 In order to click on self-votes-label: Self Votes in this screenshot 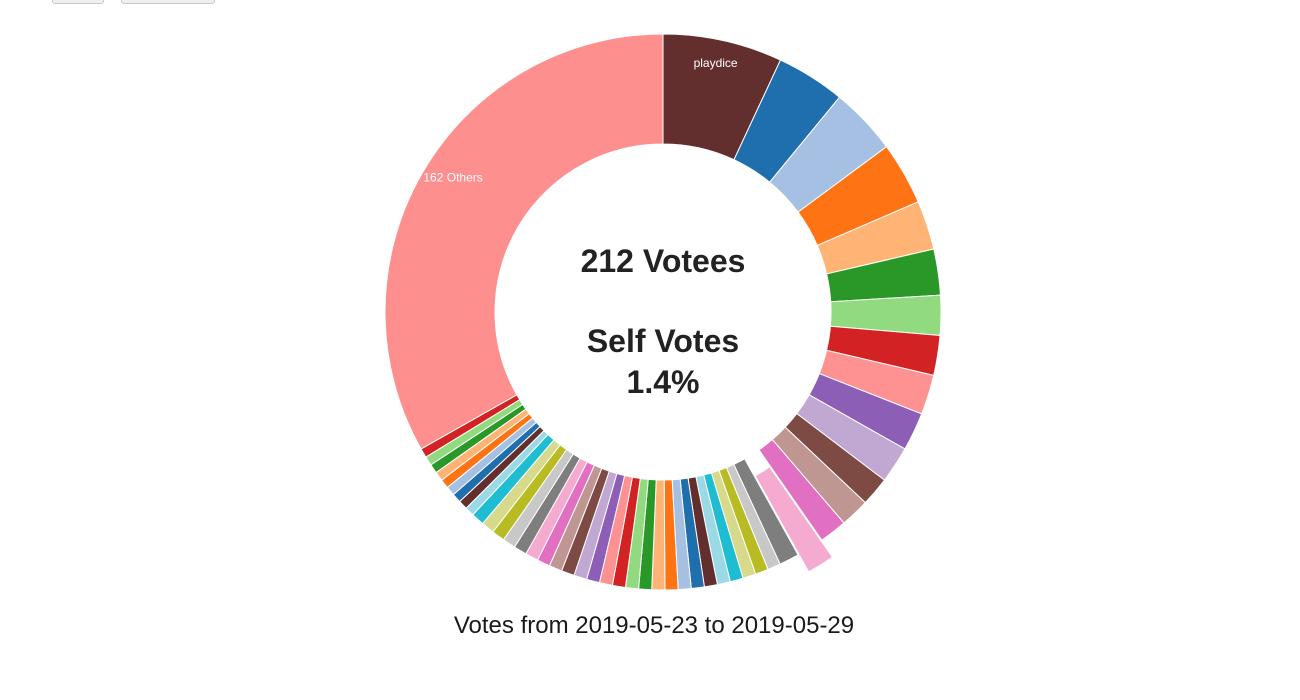, I will do `click(663, 341)`.